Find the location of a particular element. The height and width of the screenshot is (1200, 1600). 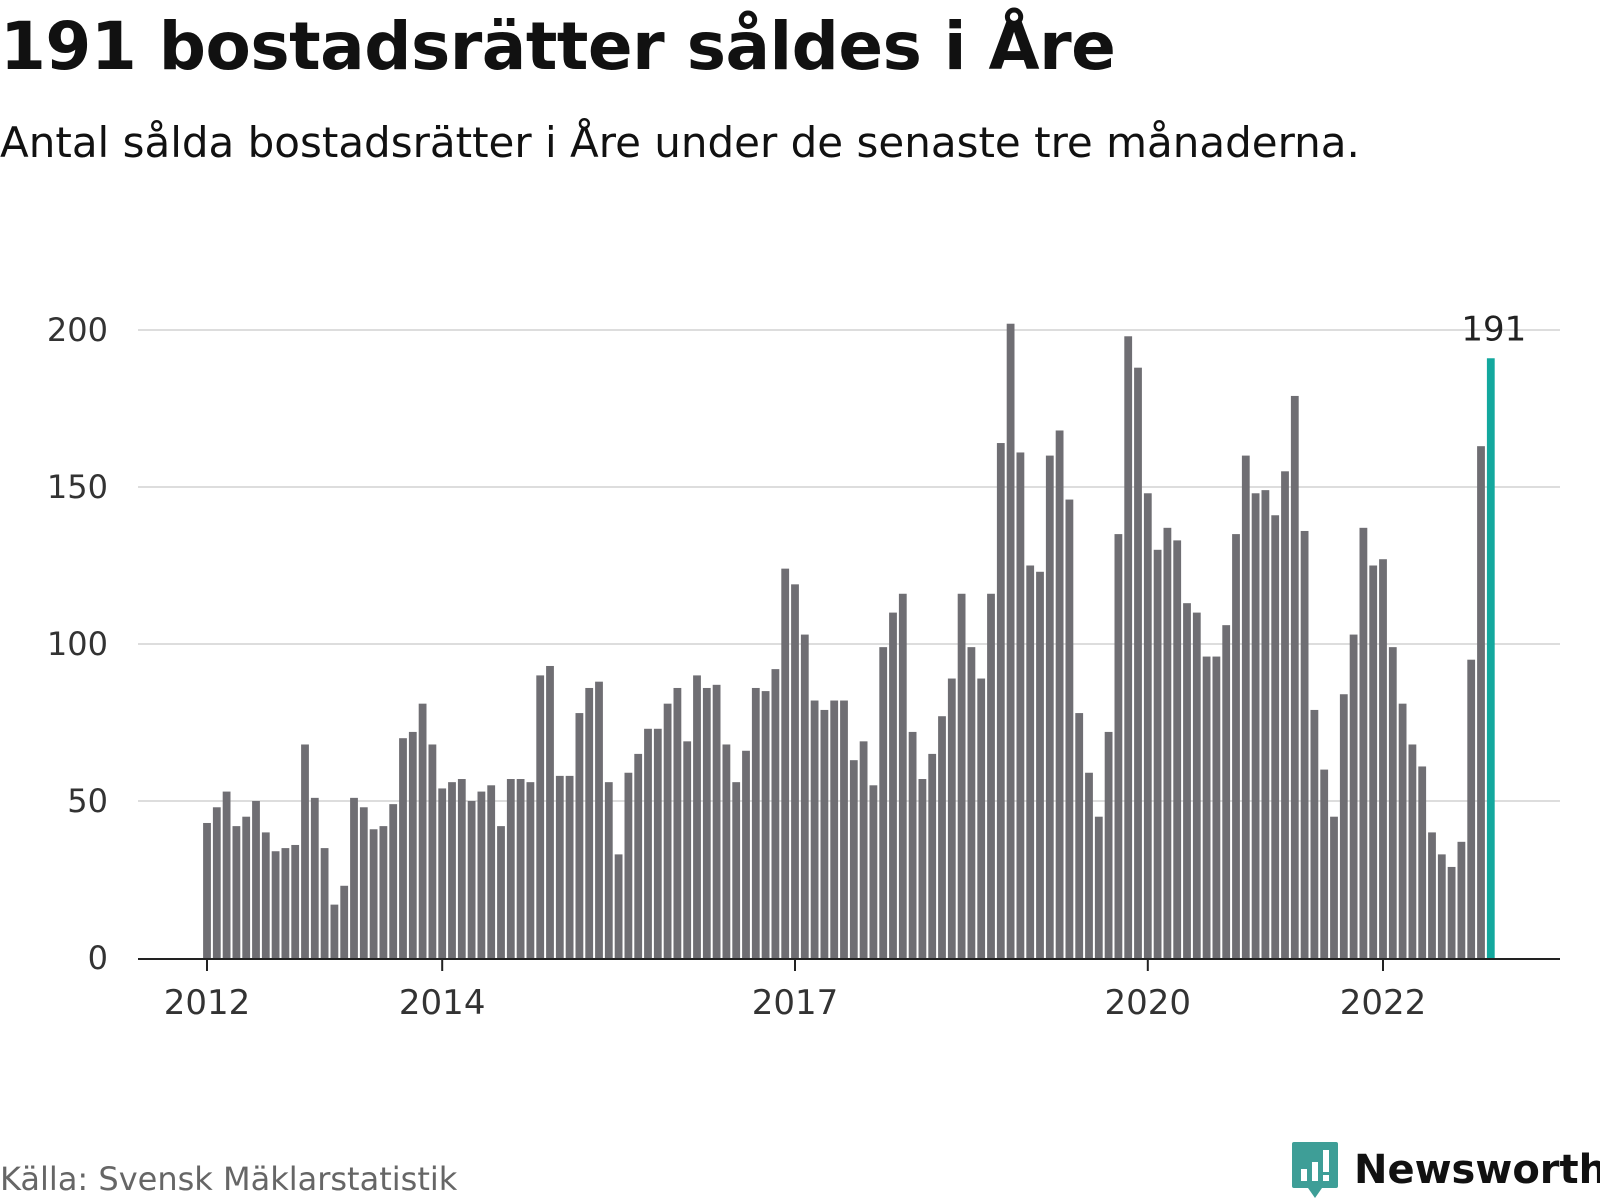

y-tick-label-150: 150 is located at coordinates (77, 487).